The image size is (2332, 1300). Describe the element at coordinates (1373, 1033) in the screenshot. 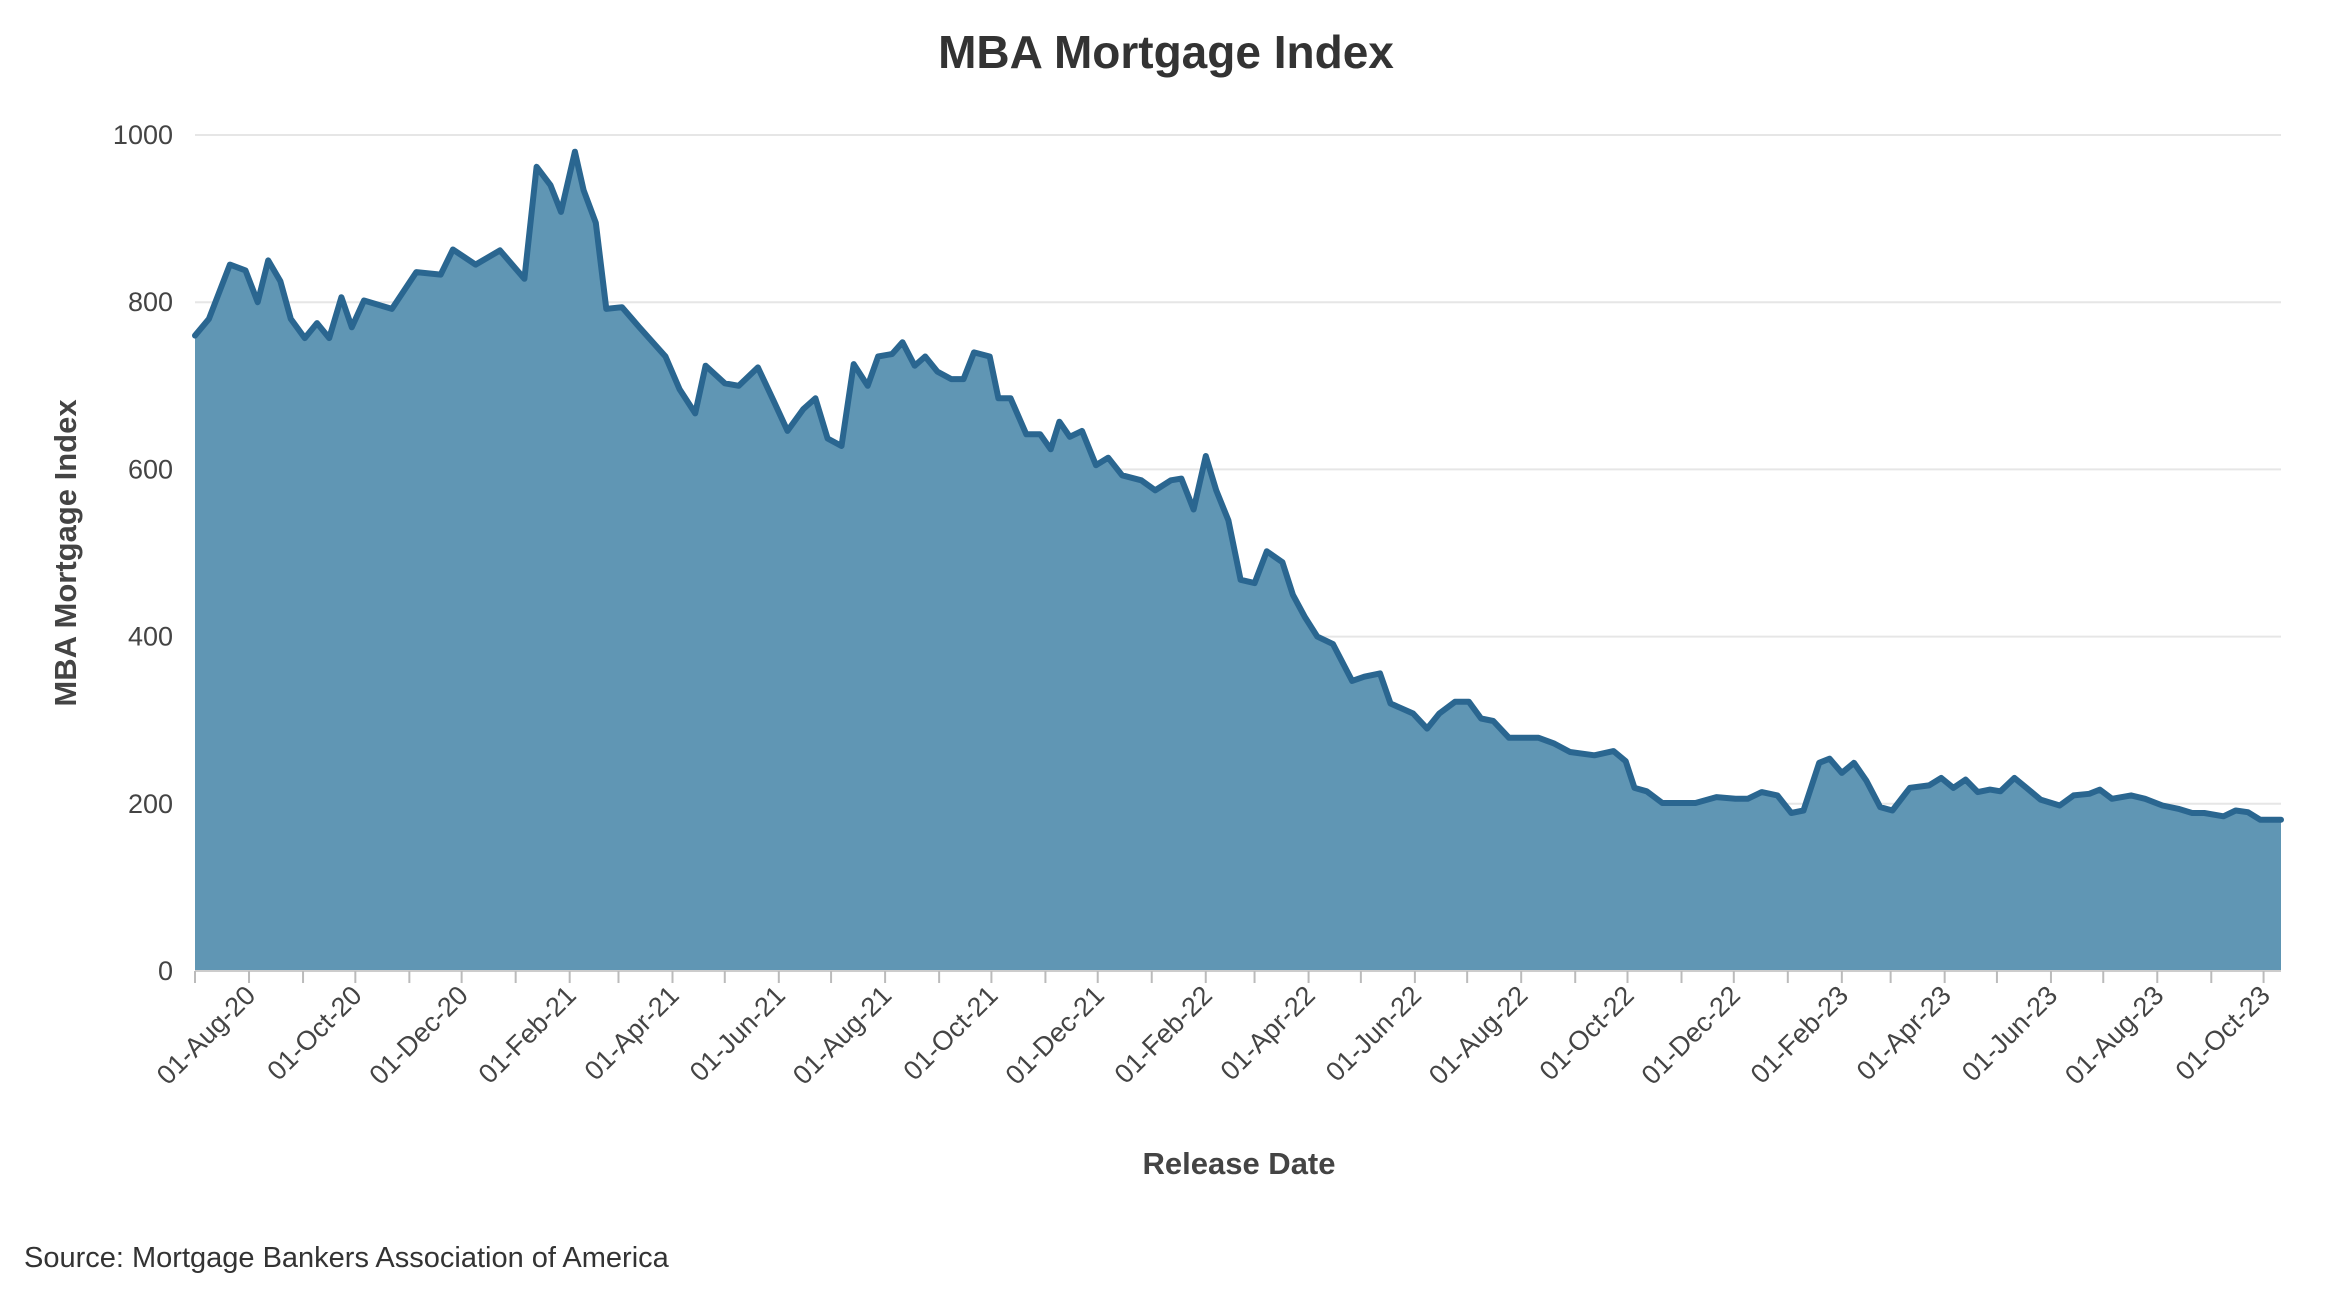

I see `x-tick-label: 01-Jun-22` at that location.